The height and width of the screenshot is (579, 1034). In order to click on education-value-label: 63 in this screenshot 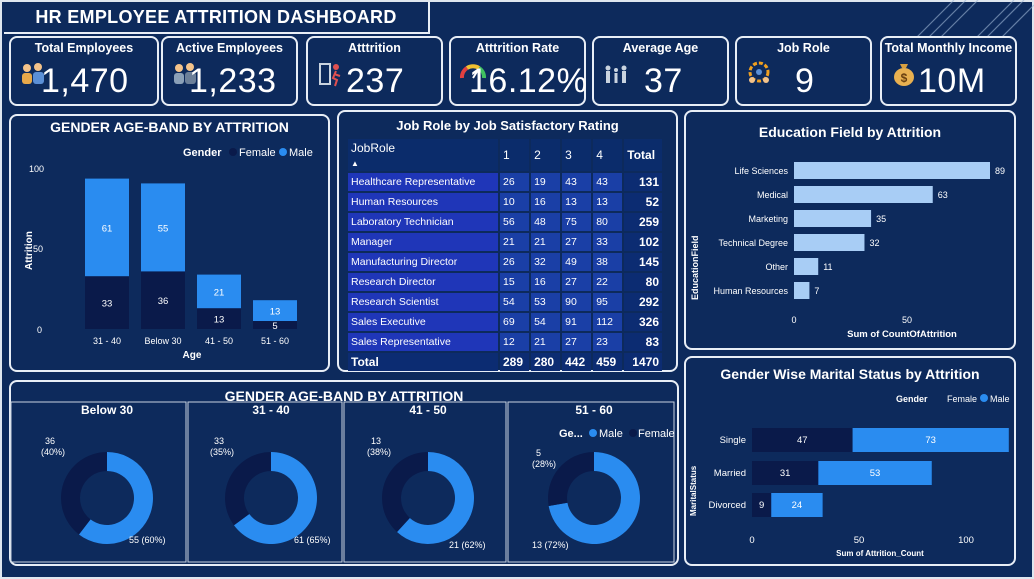, I will do `click(943, 195)`.